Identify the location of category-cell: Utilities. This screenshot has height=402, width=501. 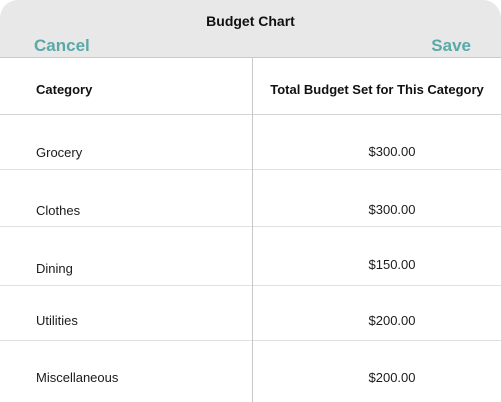
(57, 320).